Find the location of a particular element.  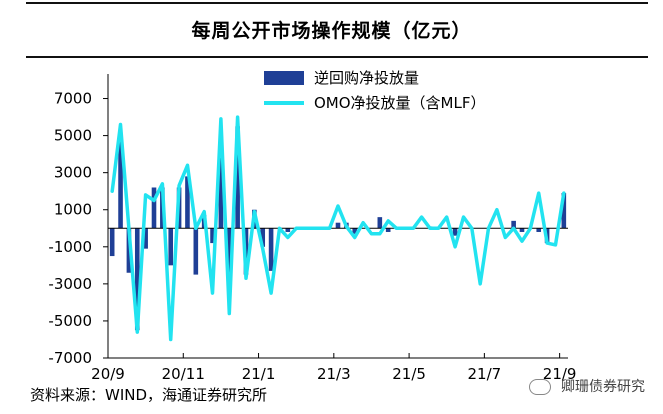

legend-item-line: OMO净投放量（含MLF） is located at coordinates (414, 103).